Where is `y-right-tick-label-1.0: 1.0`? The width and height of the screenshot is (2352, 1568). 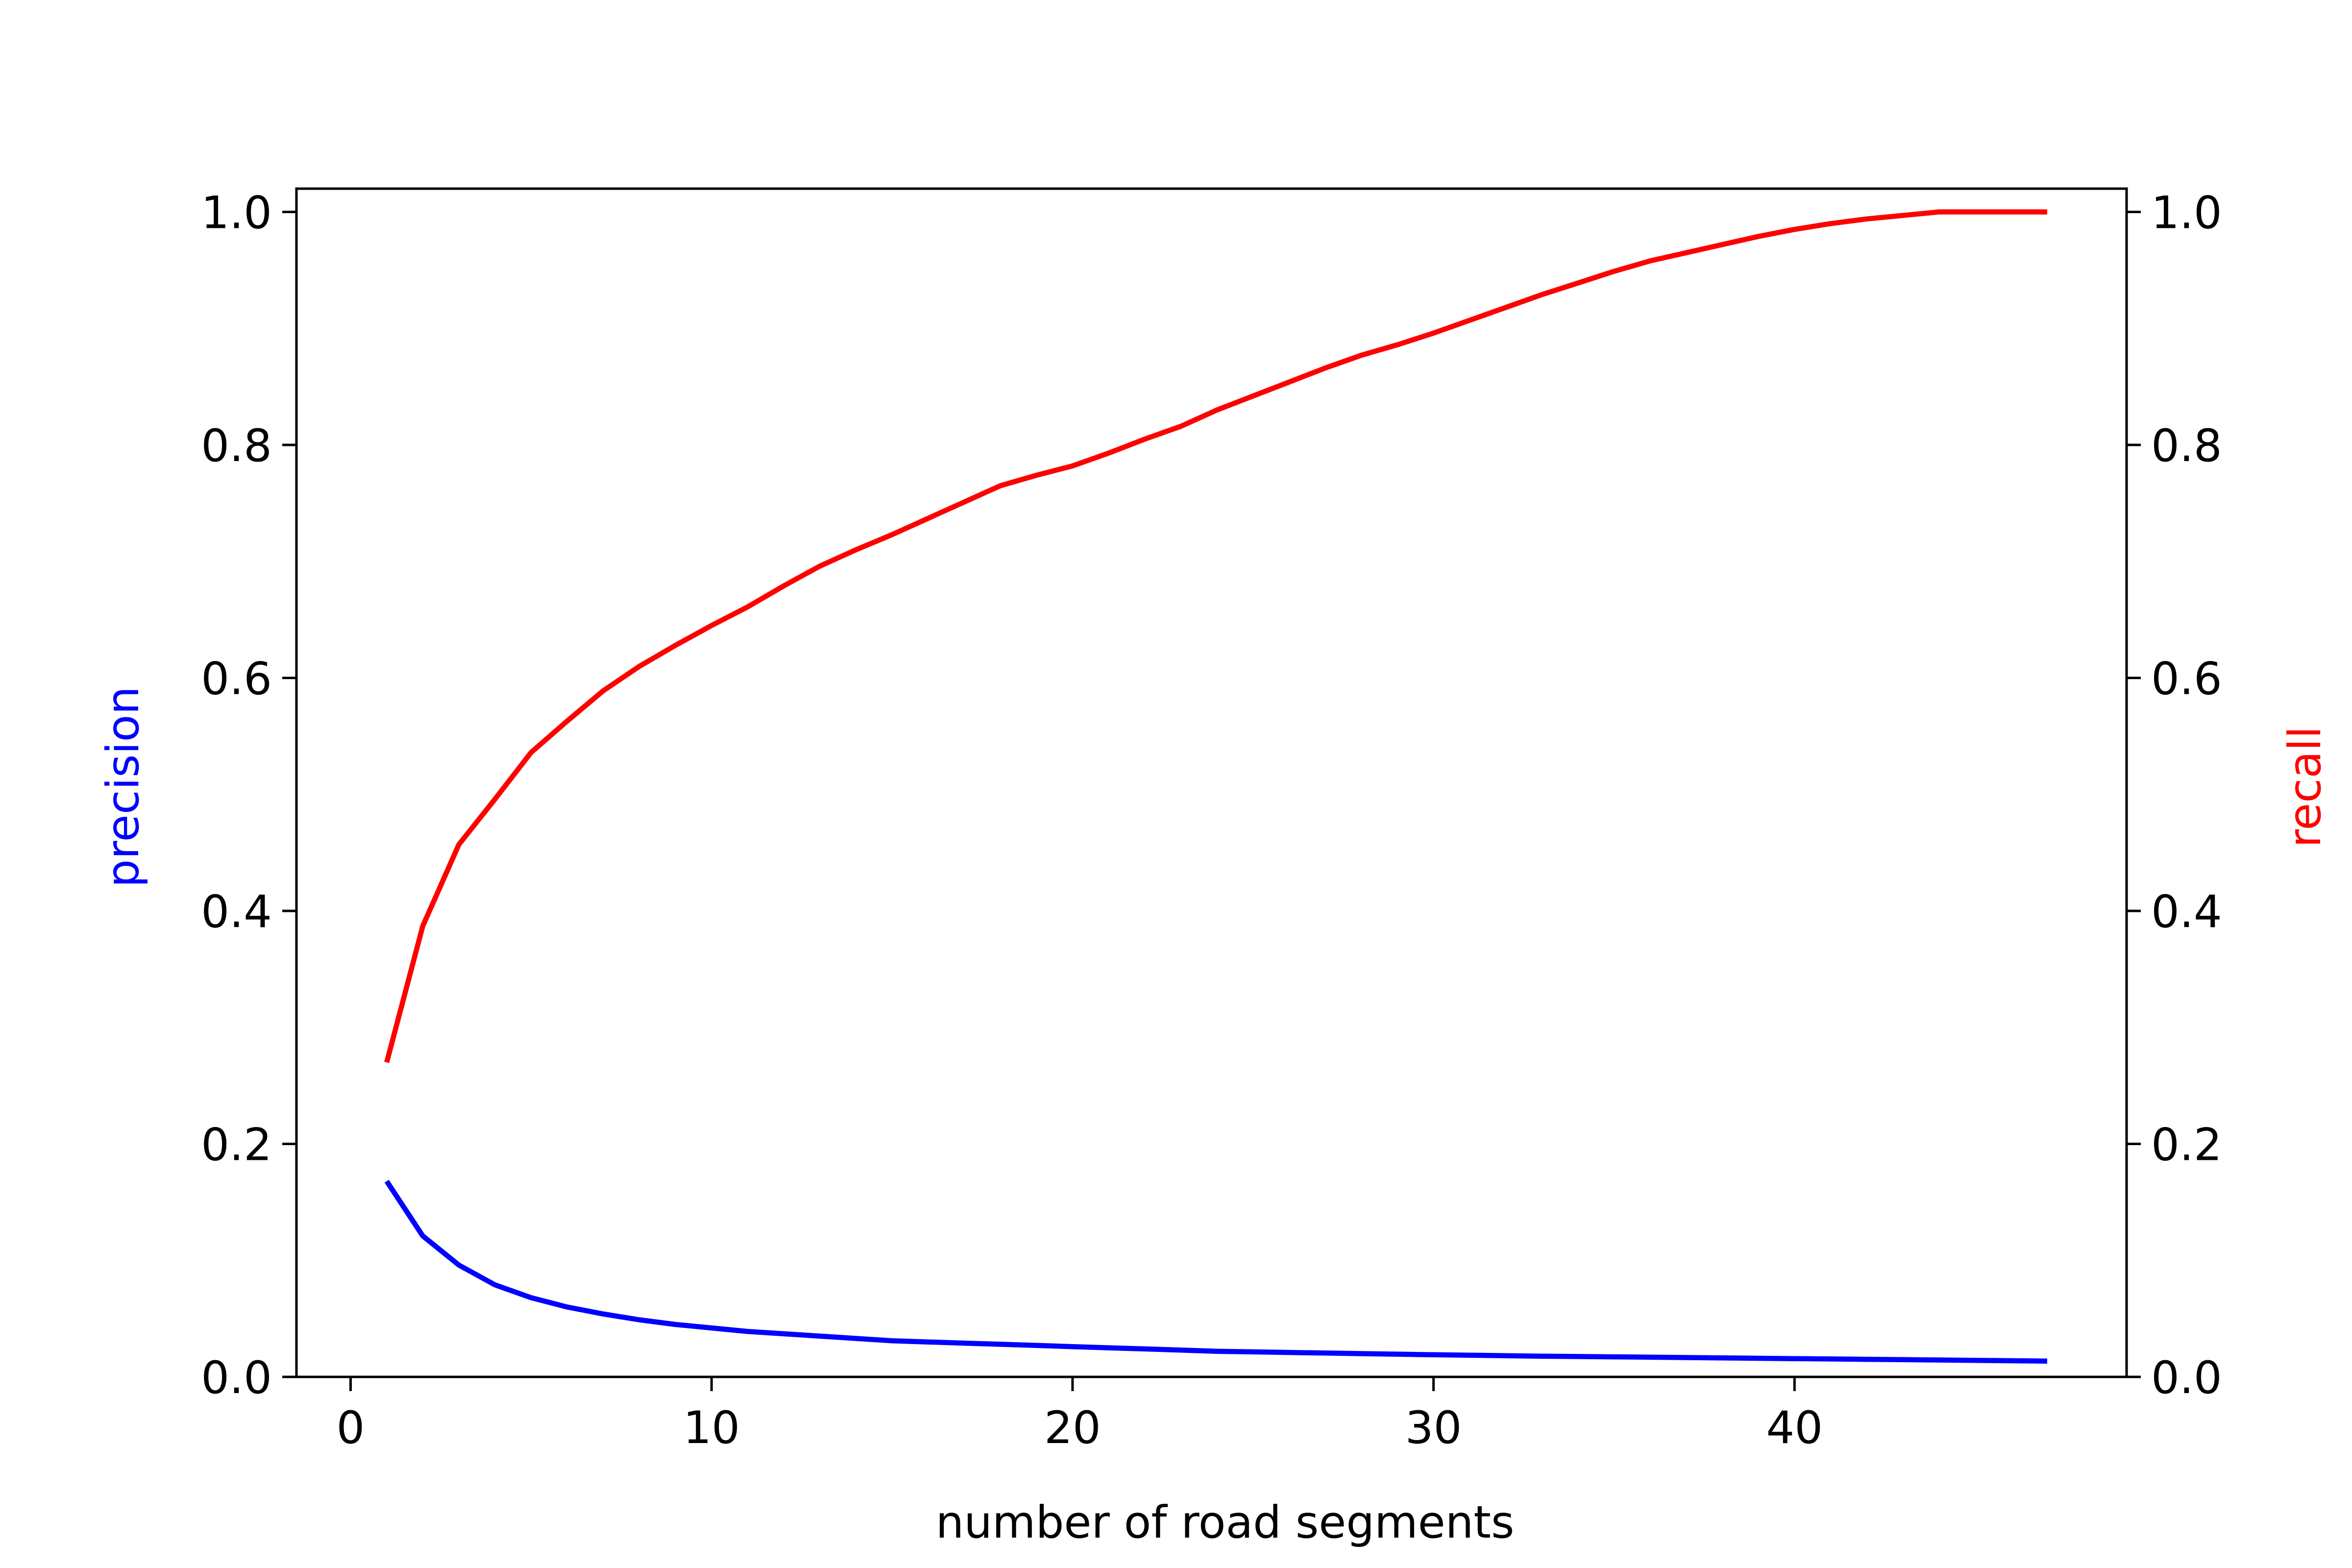
y-right-tick-label-1.0: 1.0 is located at coordinates (2186, 213).